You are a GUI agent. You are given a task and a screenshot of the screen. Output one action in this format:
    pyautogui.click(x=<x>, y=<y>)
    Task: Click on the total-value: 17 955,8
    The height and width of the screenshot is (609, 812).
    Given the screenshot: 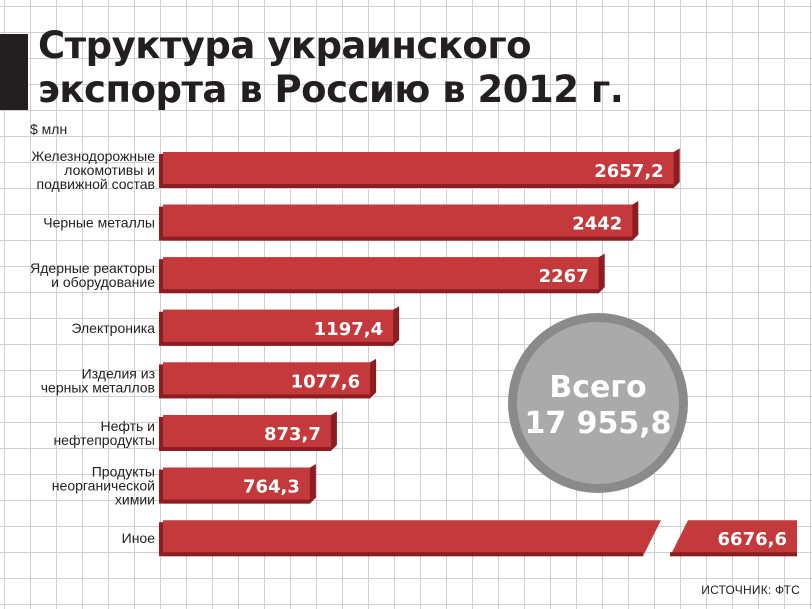 What is the action you would take?
    pyautogui.click(x=597, y=423)
    